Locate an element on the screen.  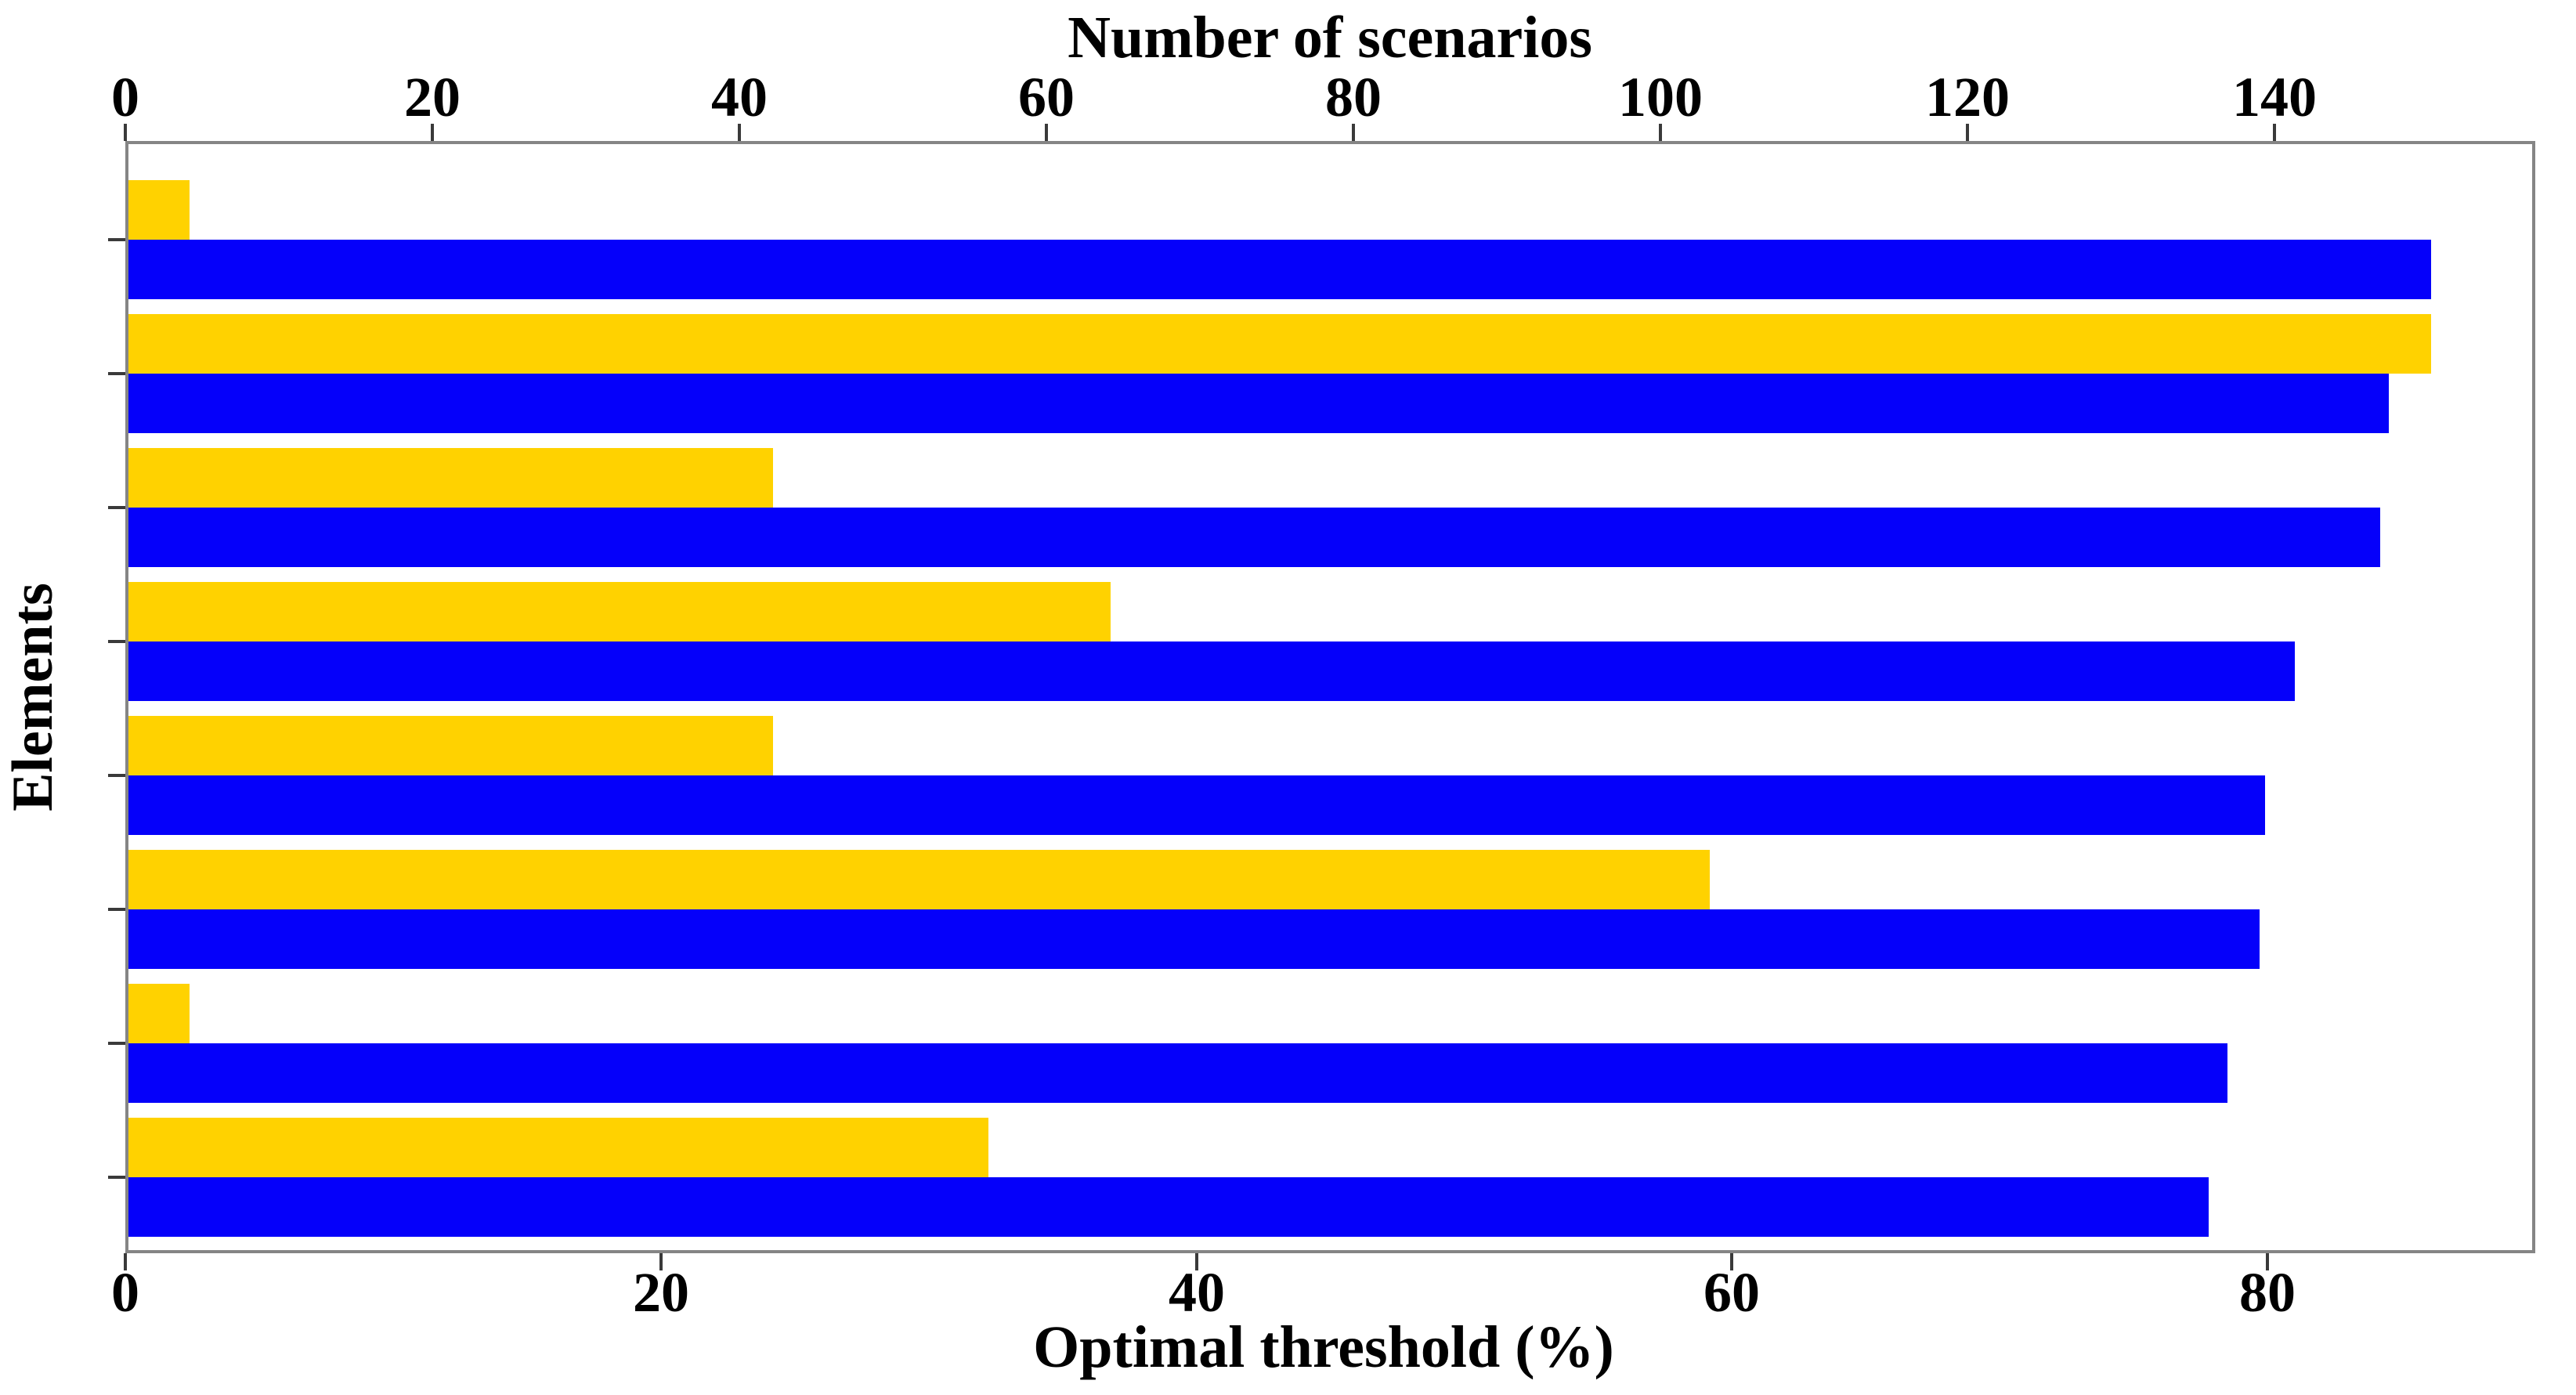
top-axis-tick-label: 140 is located at coordinates (2274, 97).